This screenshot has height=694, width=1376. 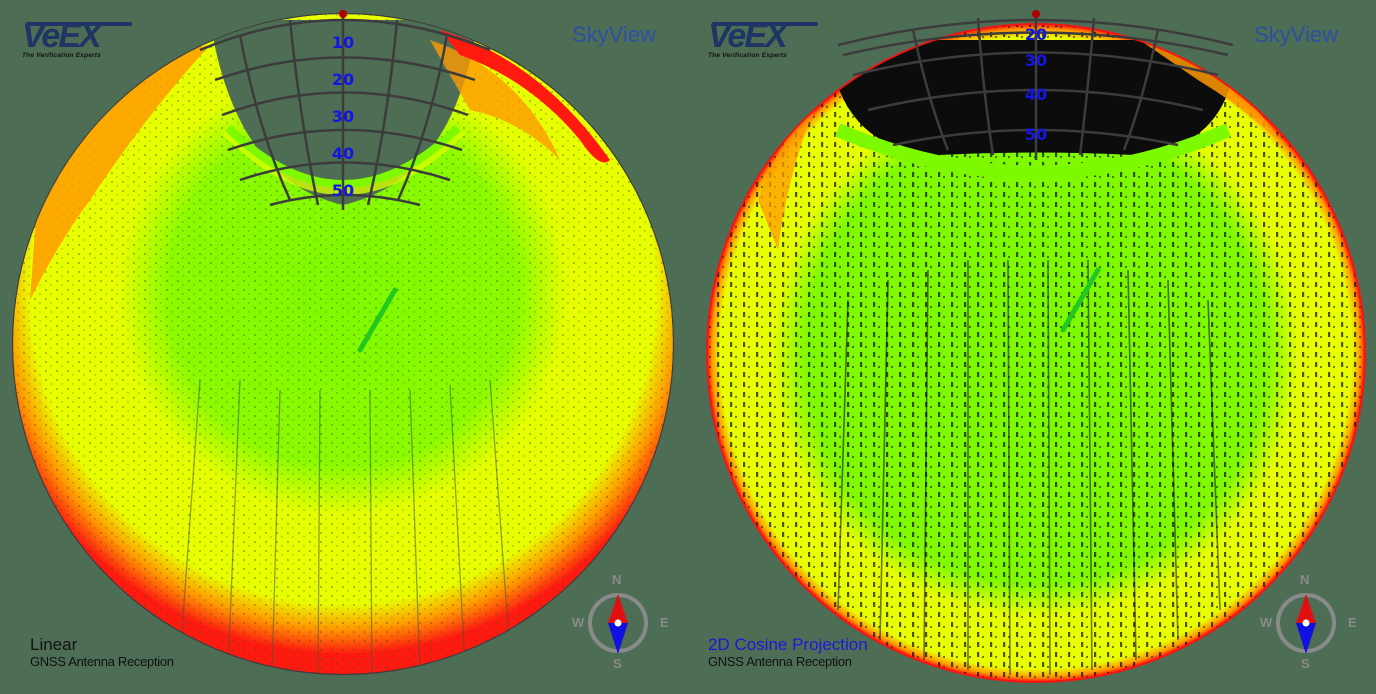 What do you see at coordinates (54, 644) in the screenshot?
I see `projection-label: Linear` at bounding box center [54, 644].